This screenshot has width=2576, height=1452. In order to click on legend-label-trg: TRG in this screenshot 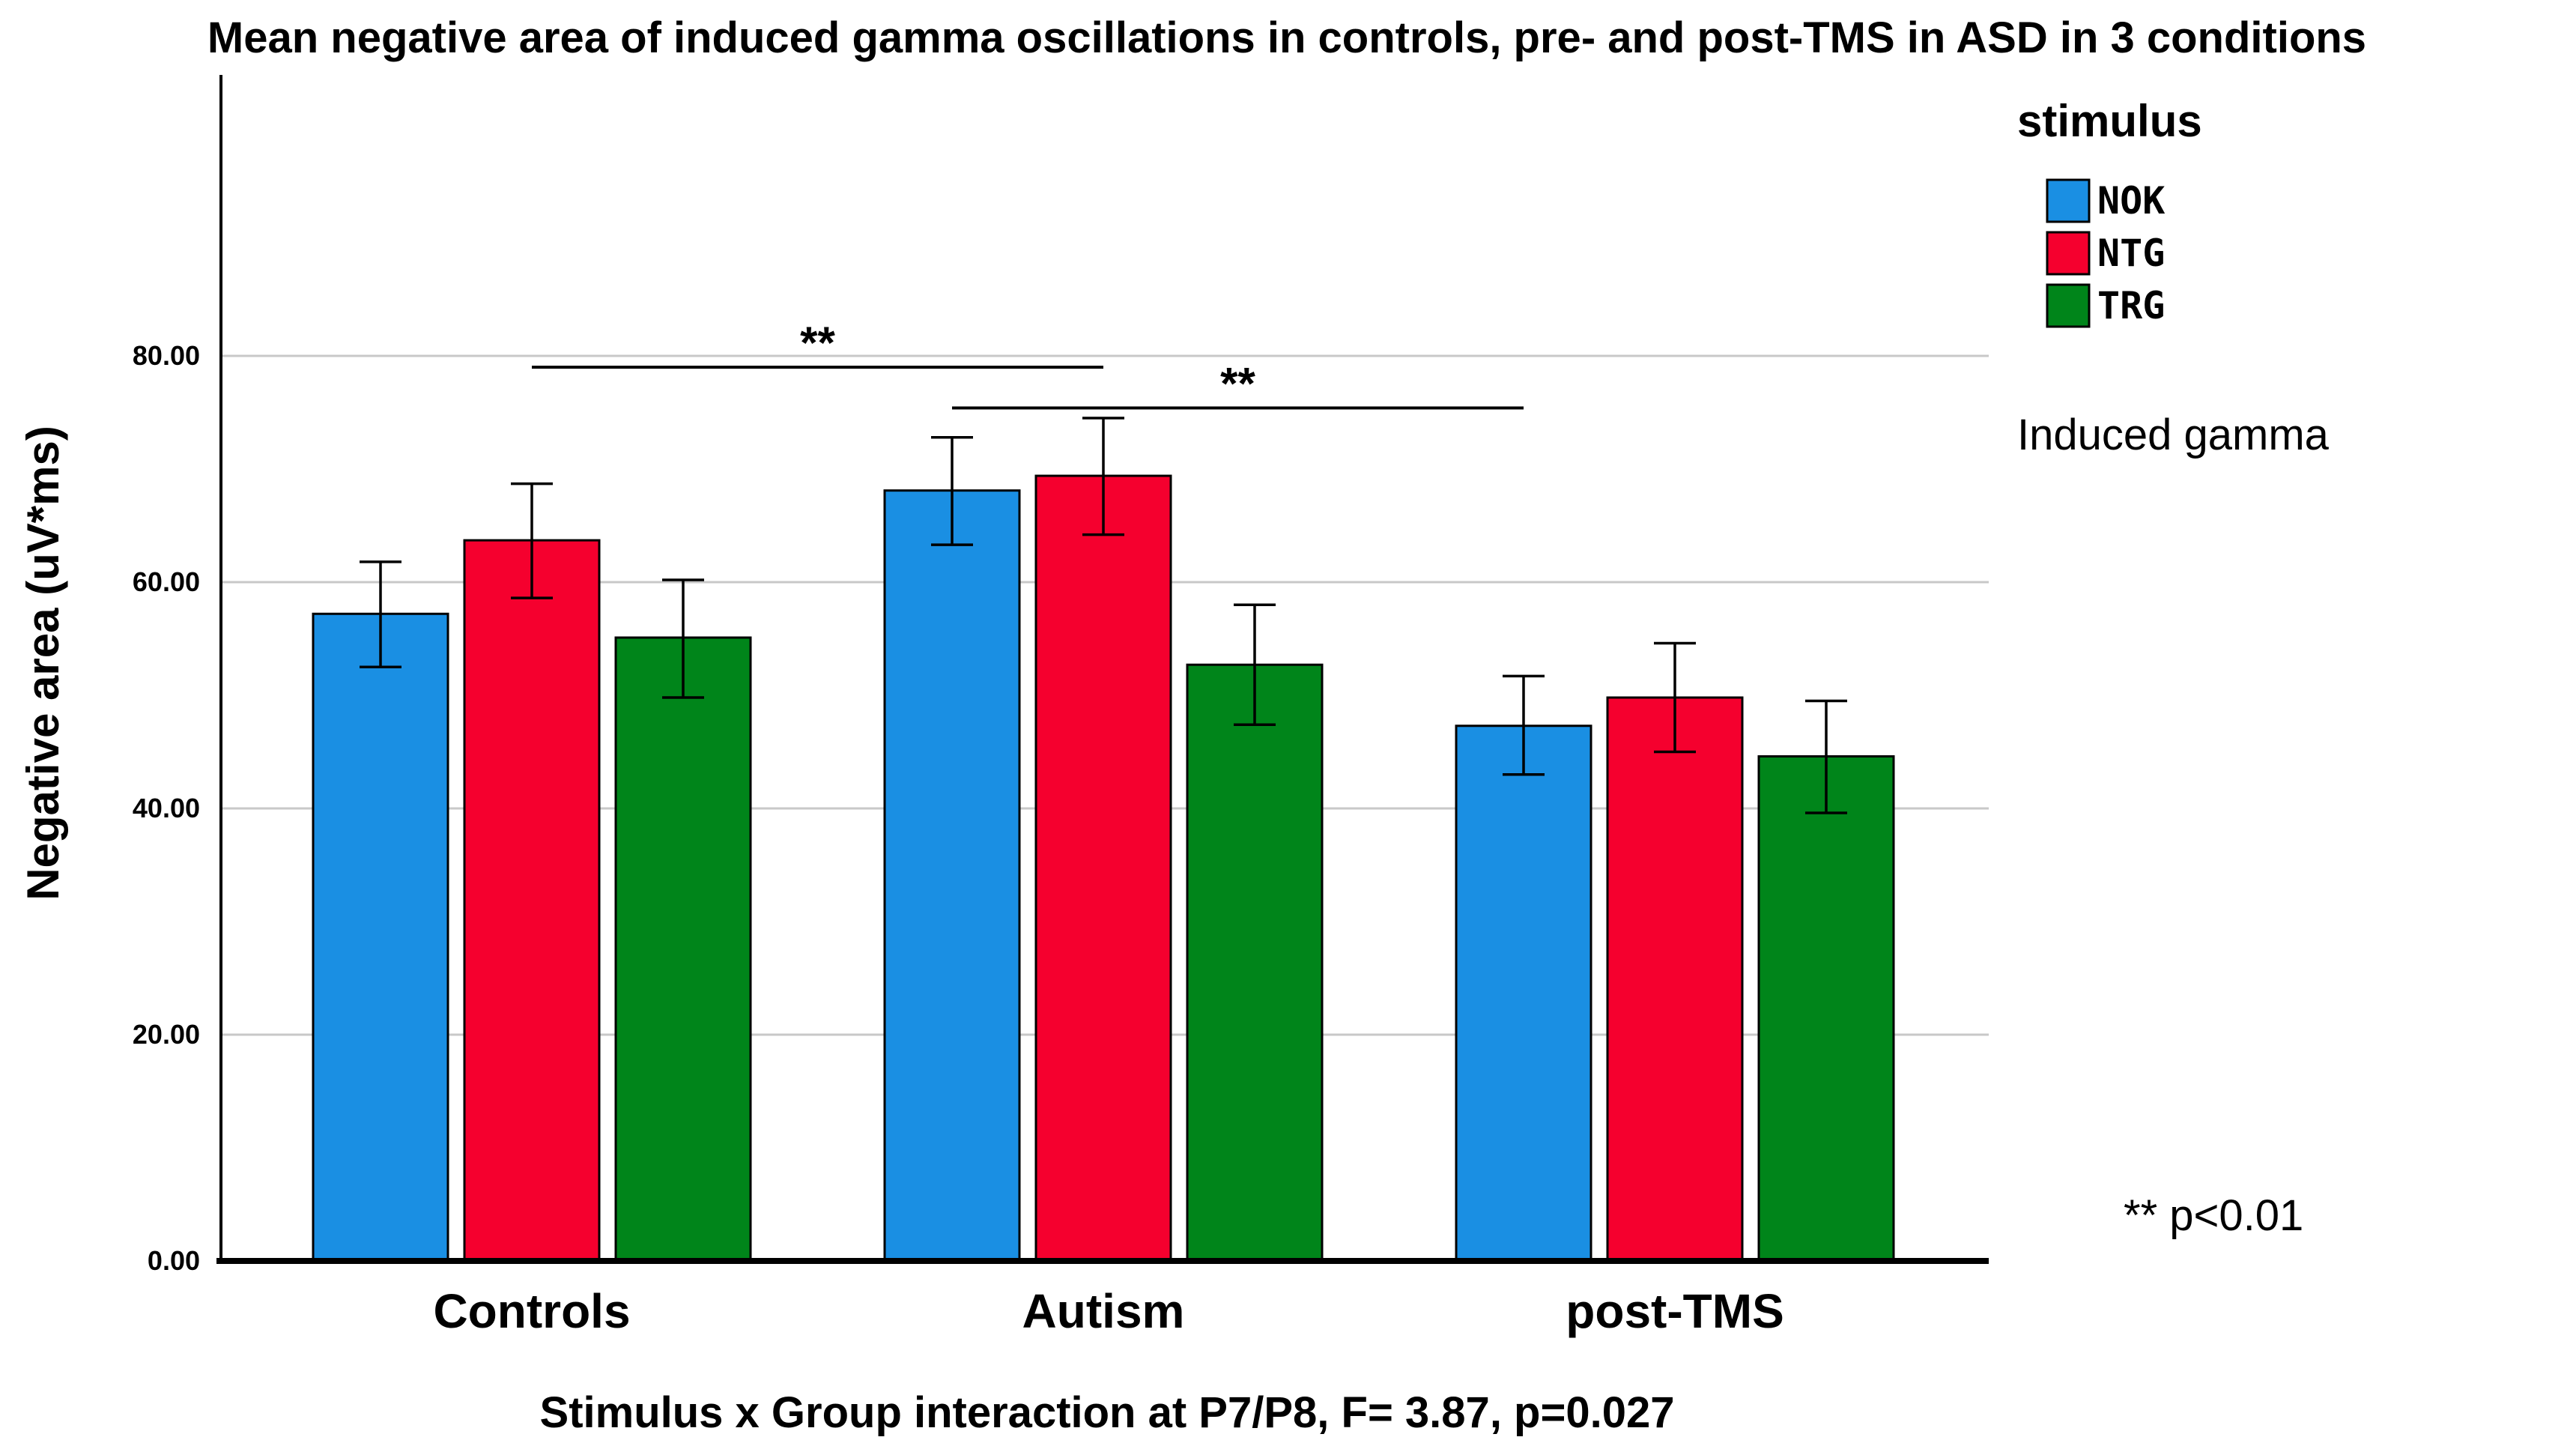, I will do `click(2131, 305)`.